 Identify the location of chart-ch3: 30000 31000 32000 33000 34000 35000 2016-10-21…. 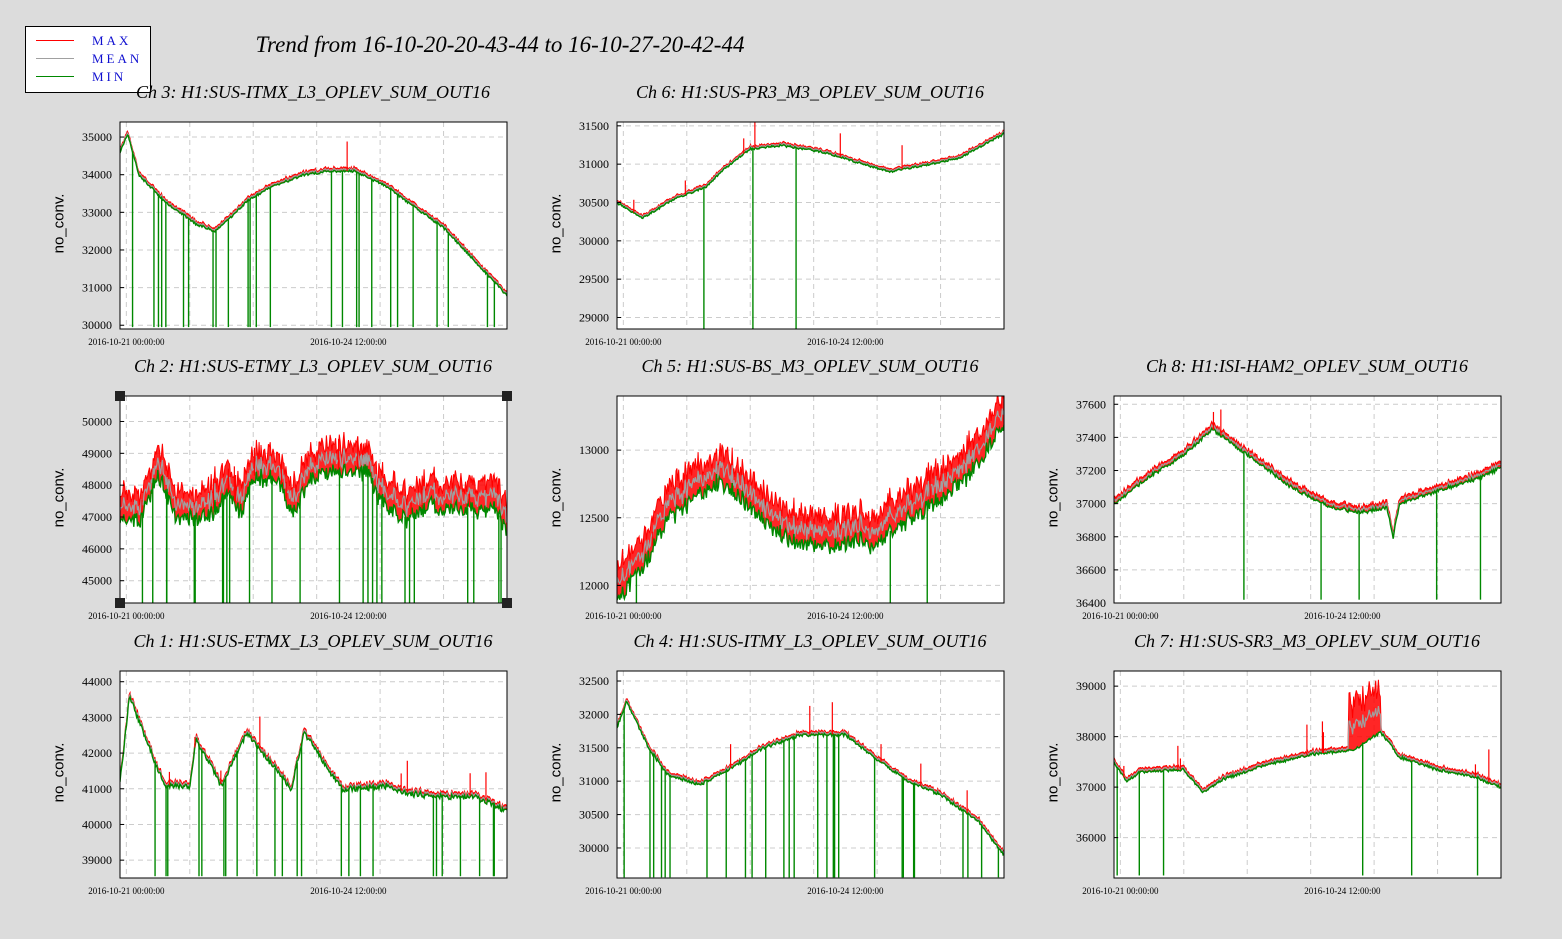
(295, 234).